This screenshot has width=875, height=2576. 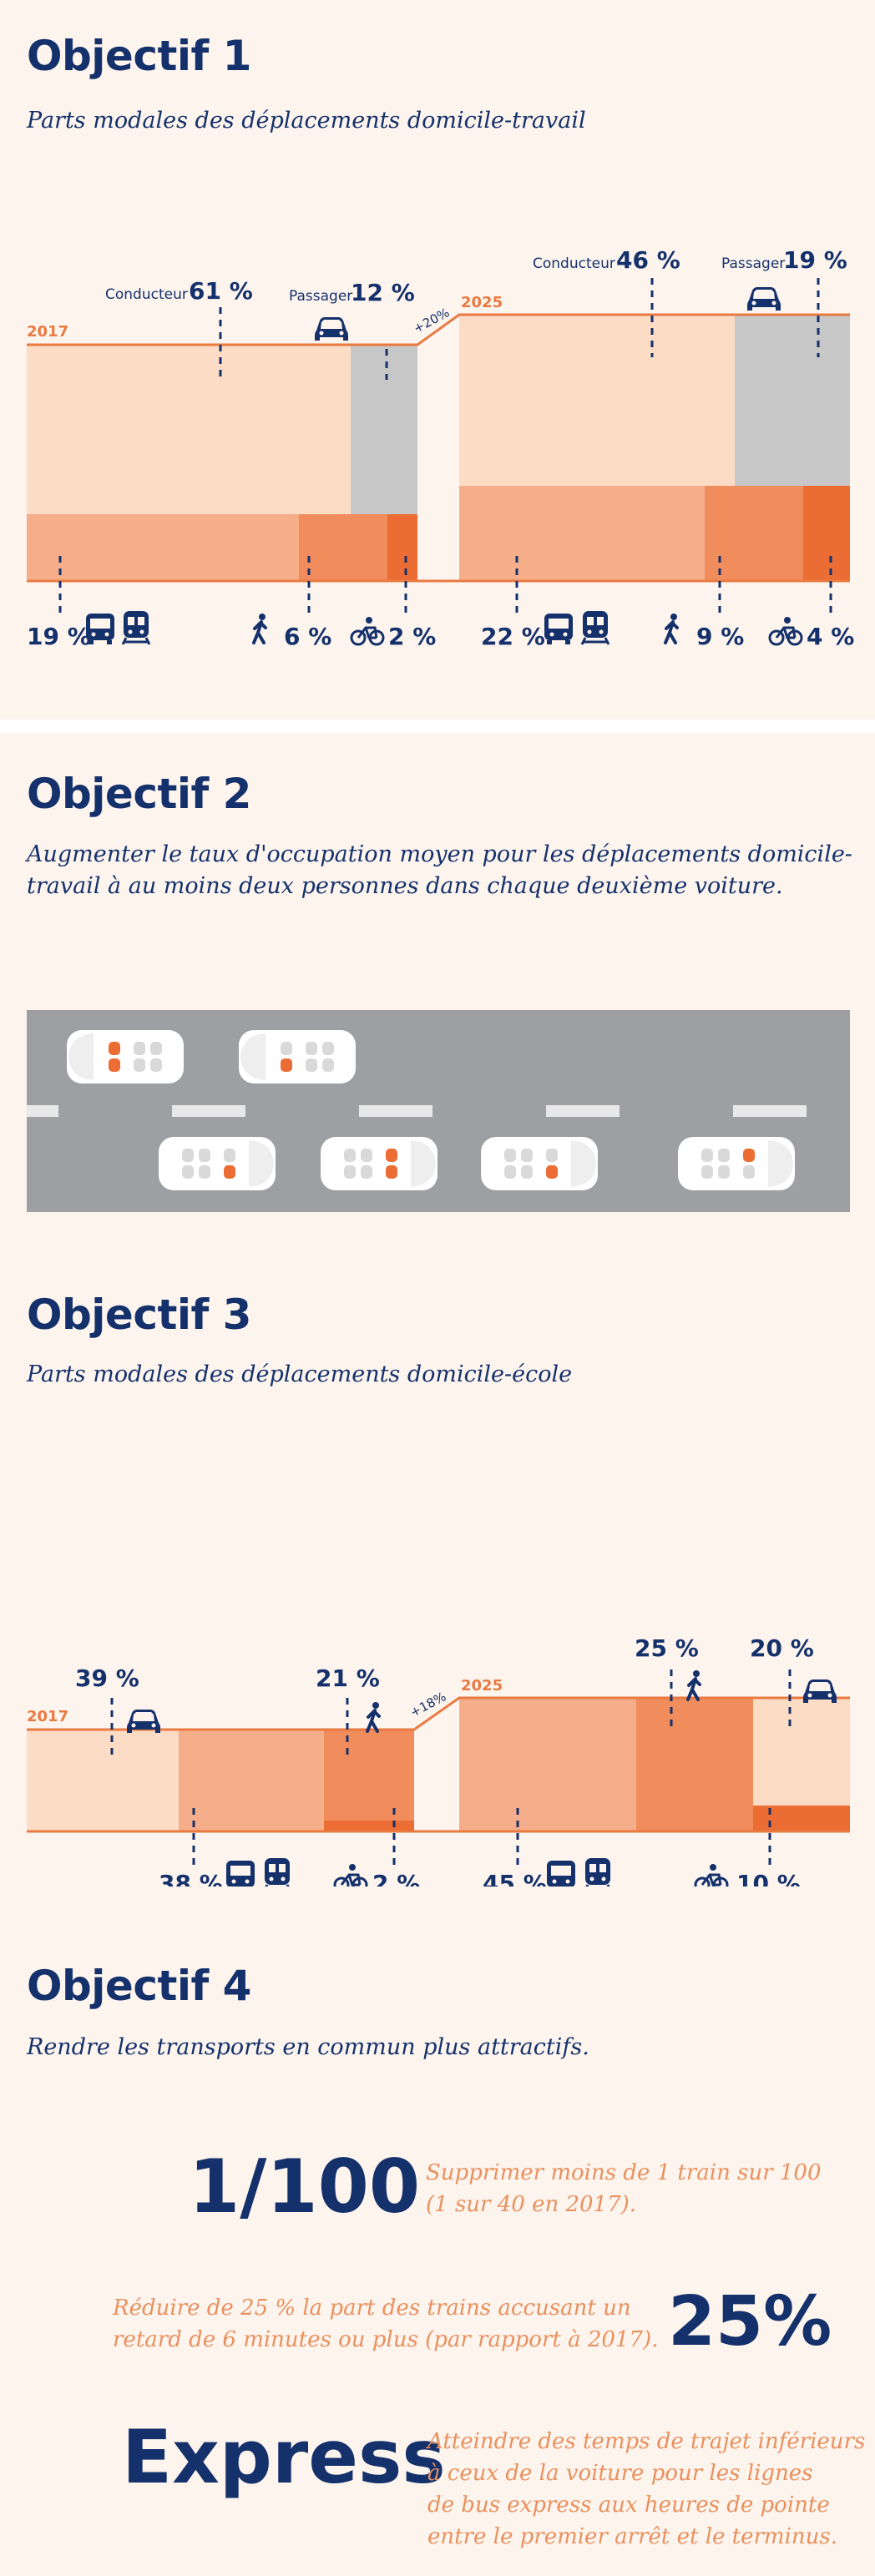 I want to click on tp-2025-value: 45 %, so click(x=515, y=1878).